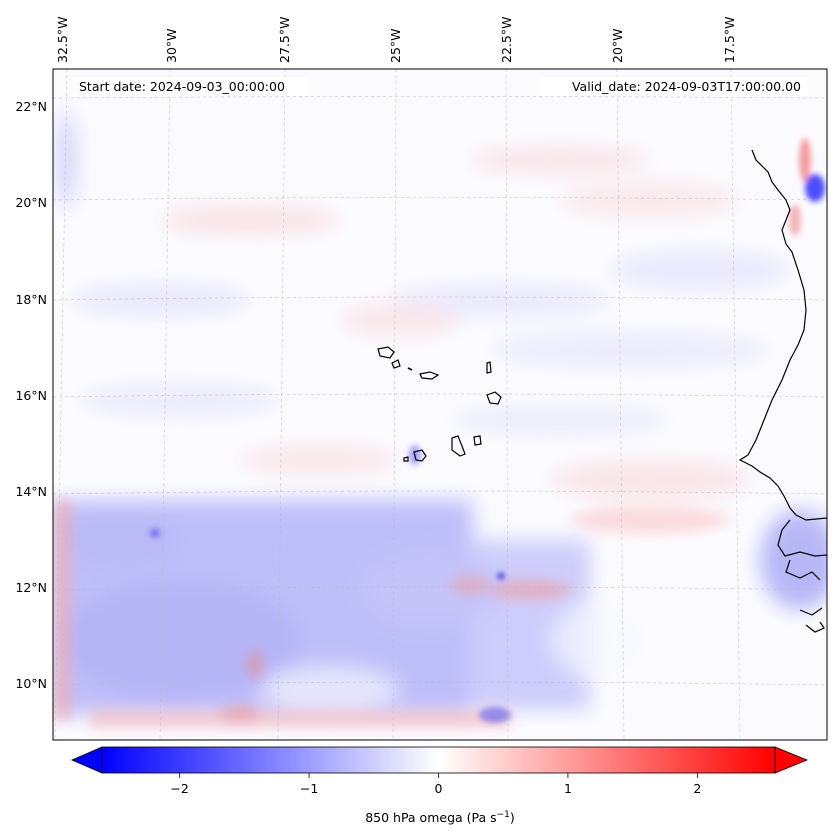  I want to click on lon-label-25w: 25°W, so click(395, 45).